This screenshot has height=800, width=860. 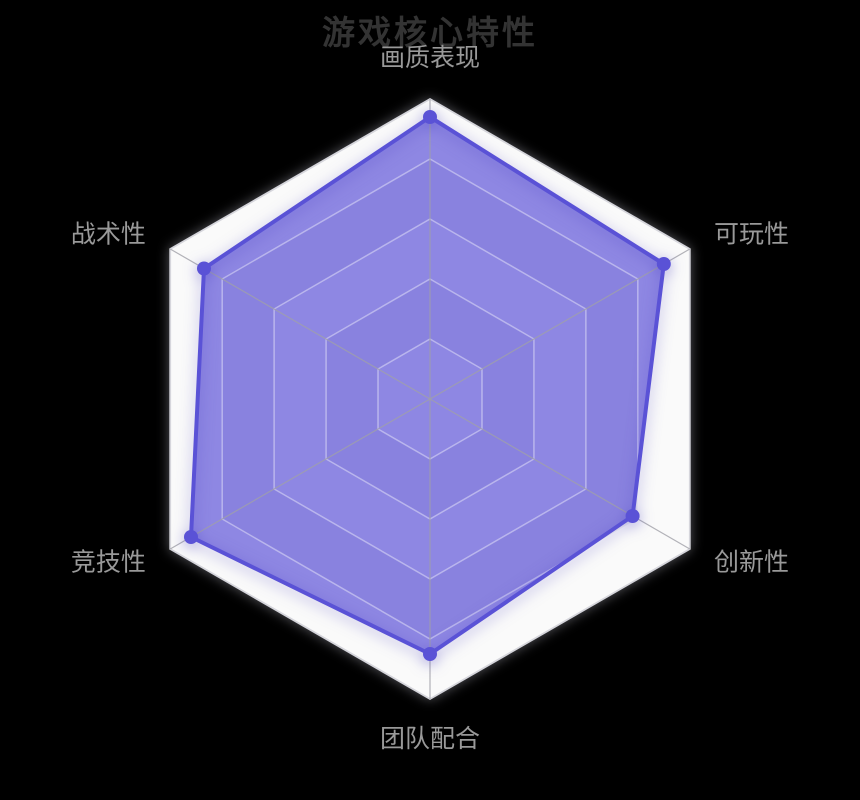 I want to click on axis-label-5: 战术性, so click(x=108, y=234).